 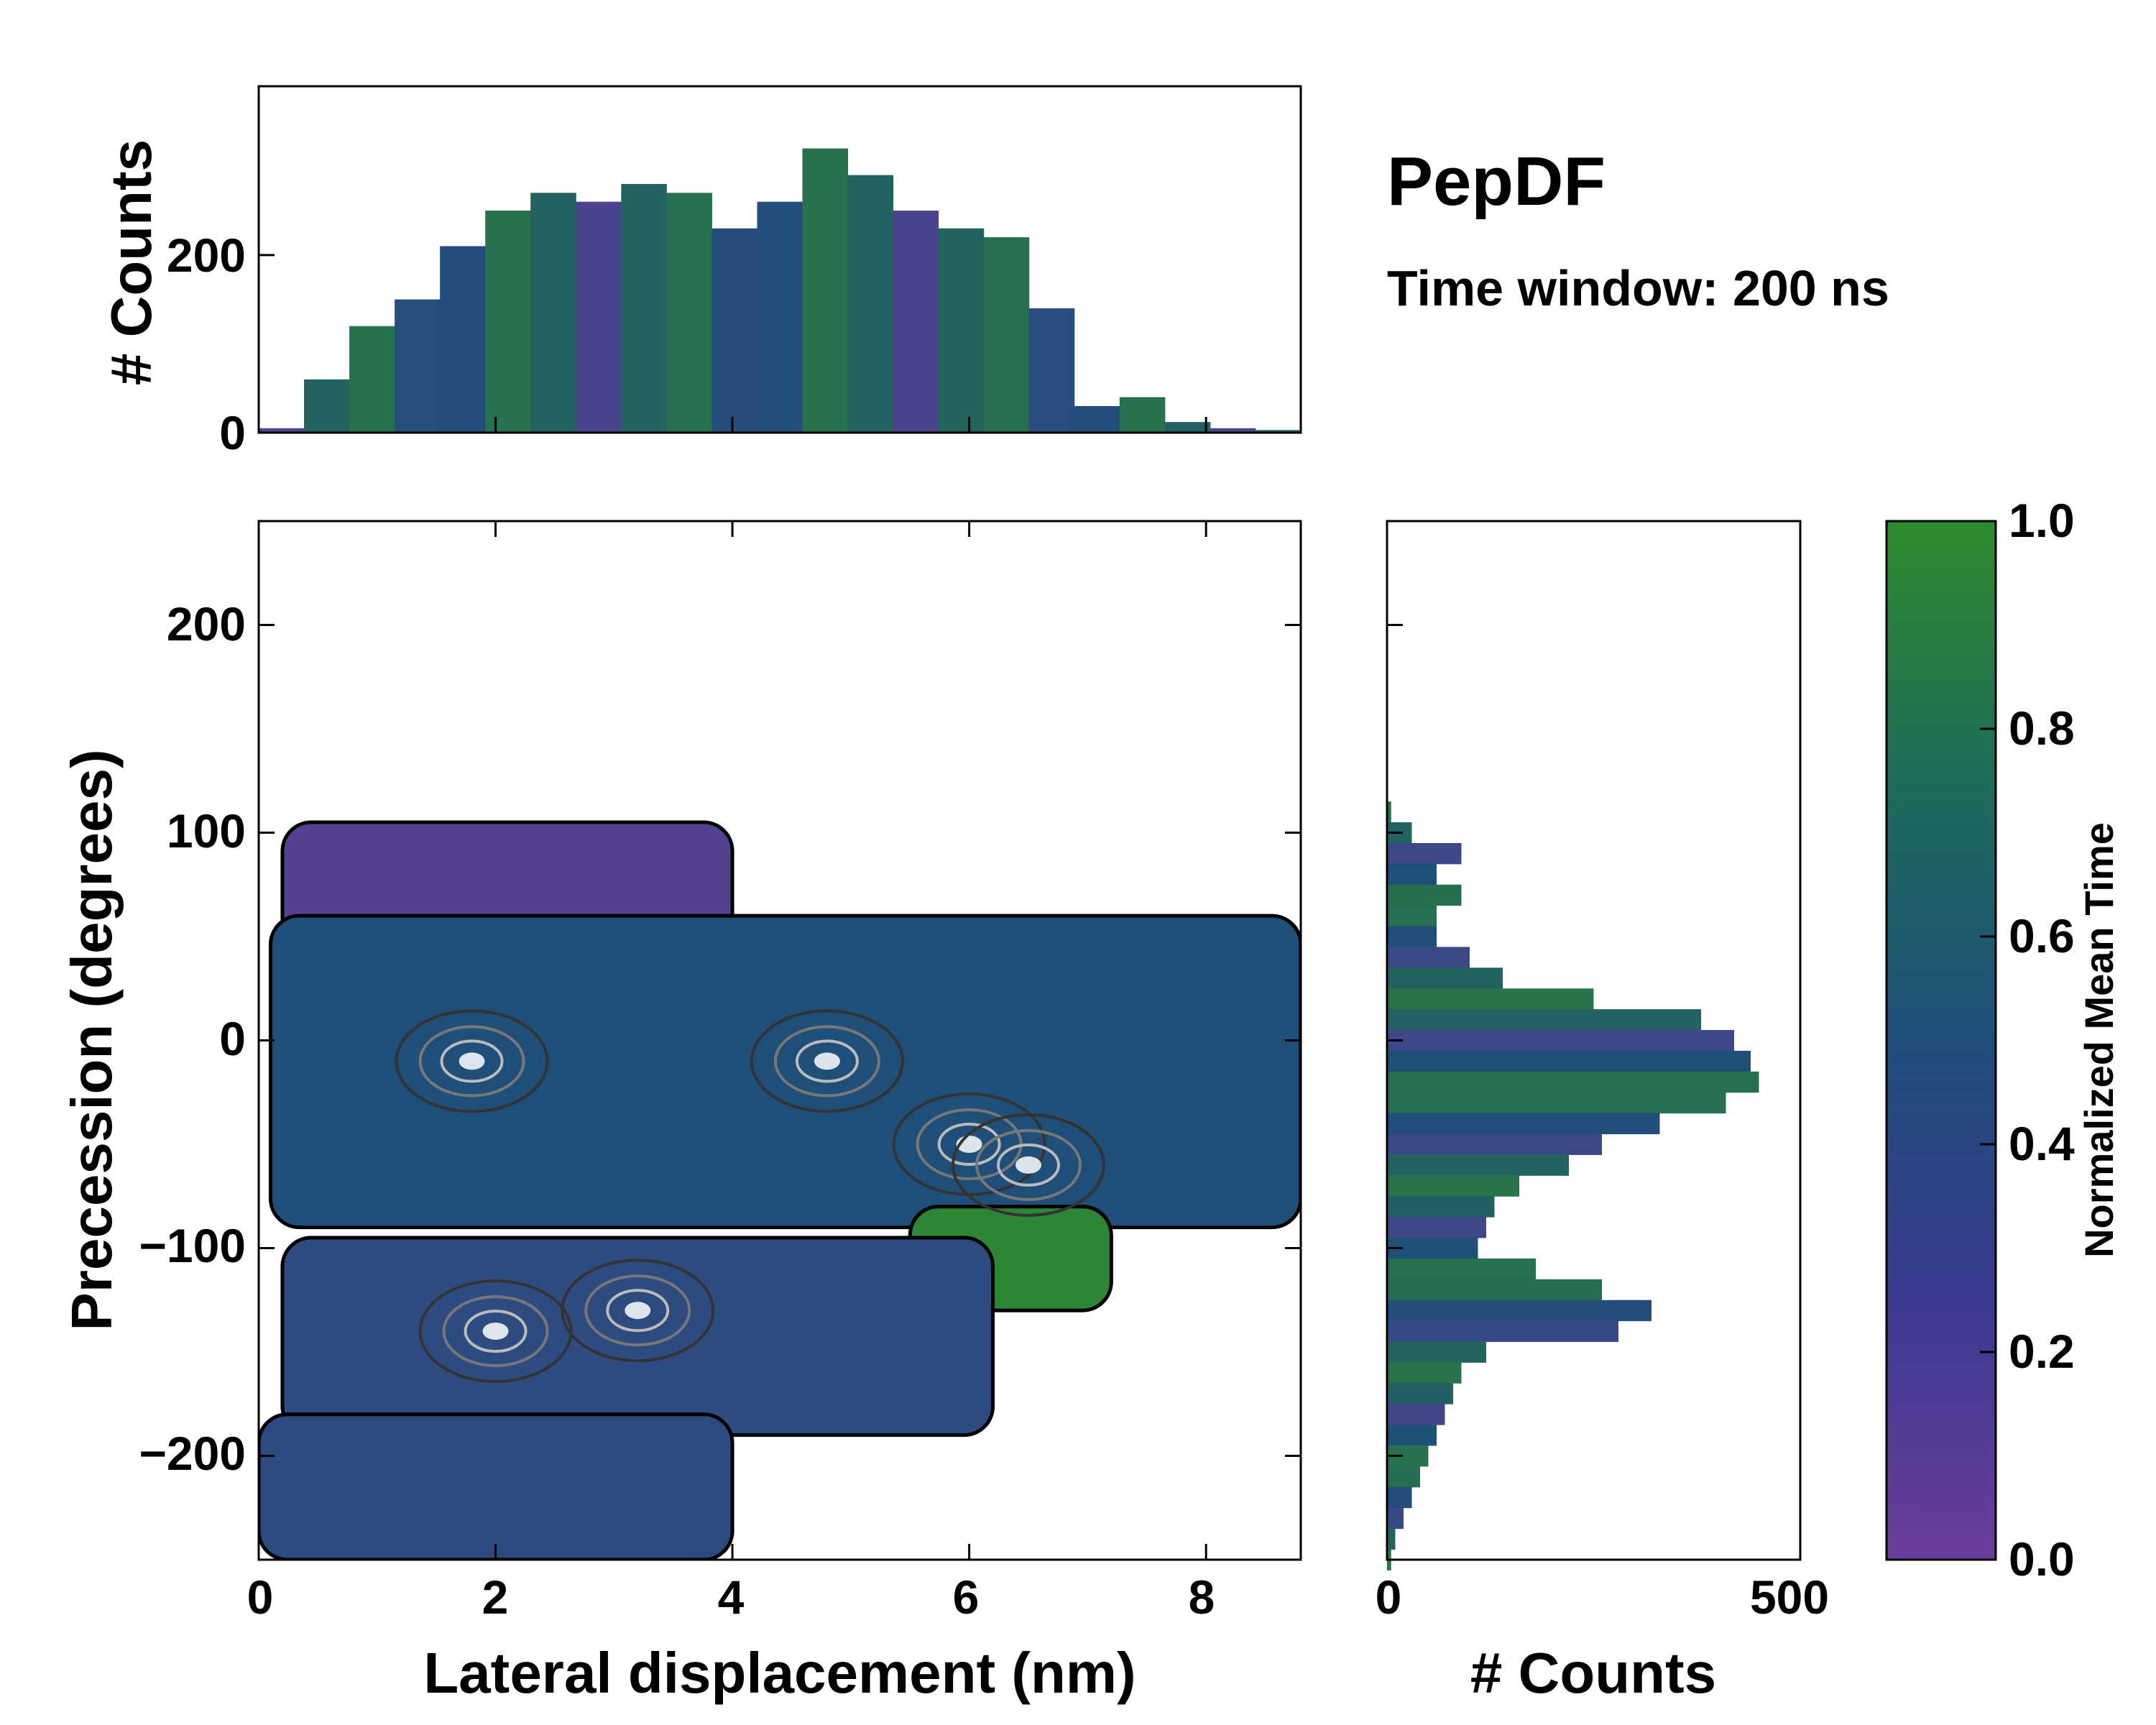 I want to click on right-histogram: 0 500 # Counts, so click(x=1603, y=1112).